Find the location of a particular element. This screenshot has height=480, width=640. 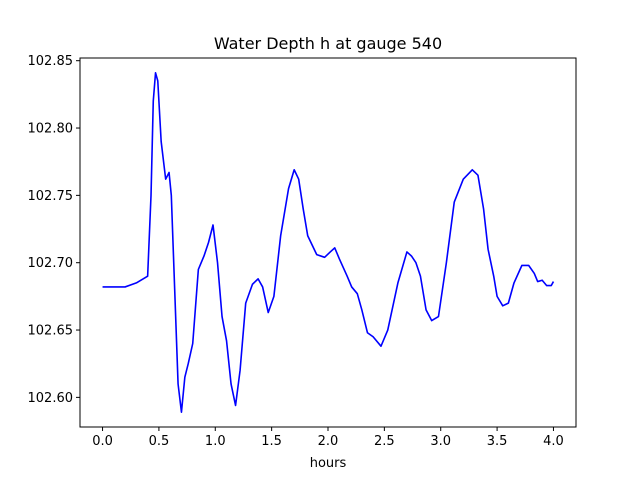

x-axis-title: hours is located at coordinates (328, 463).